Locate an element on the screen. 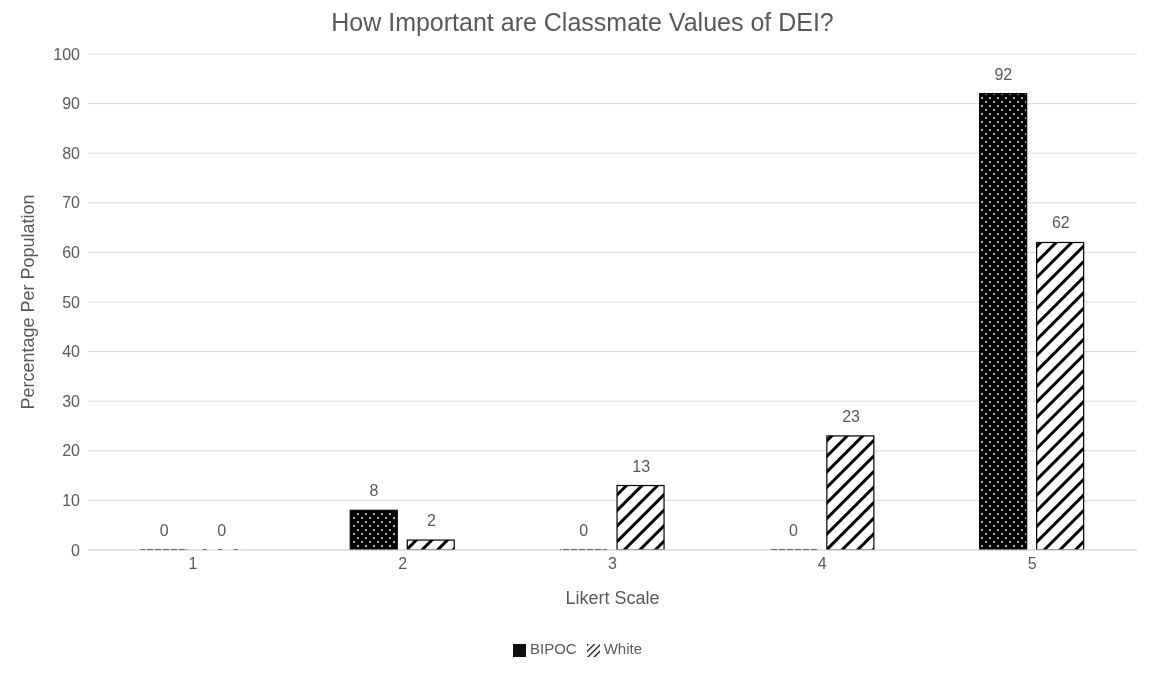  y-tick-label: 90 is located at coordinates (71, 104).